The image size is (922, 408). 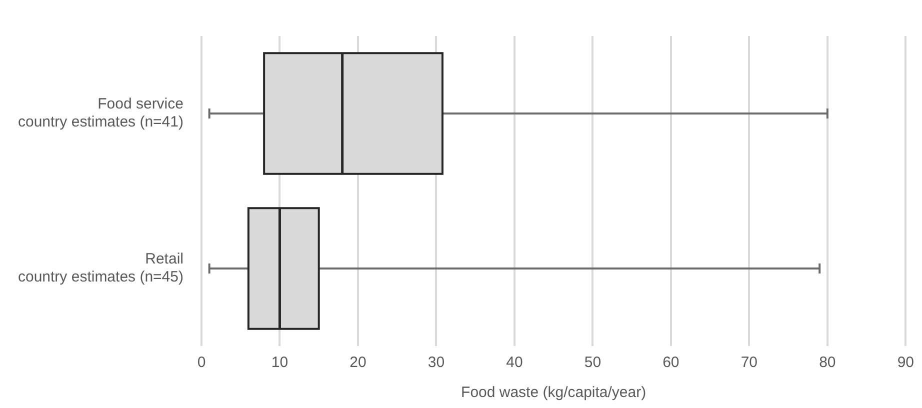 I want to click on x-tick-label: 50, so click(x=593, y=363).